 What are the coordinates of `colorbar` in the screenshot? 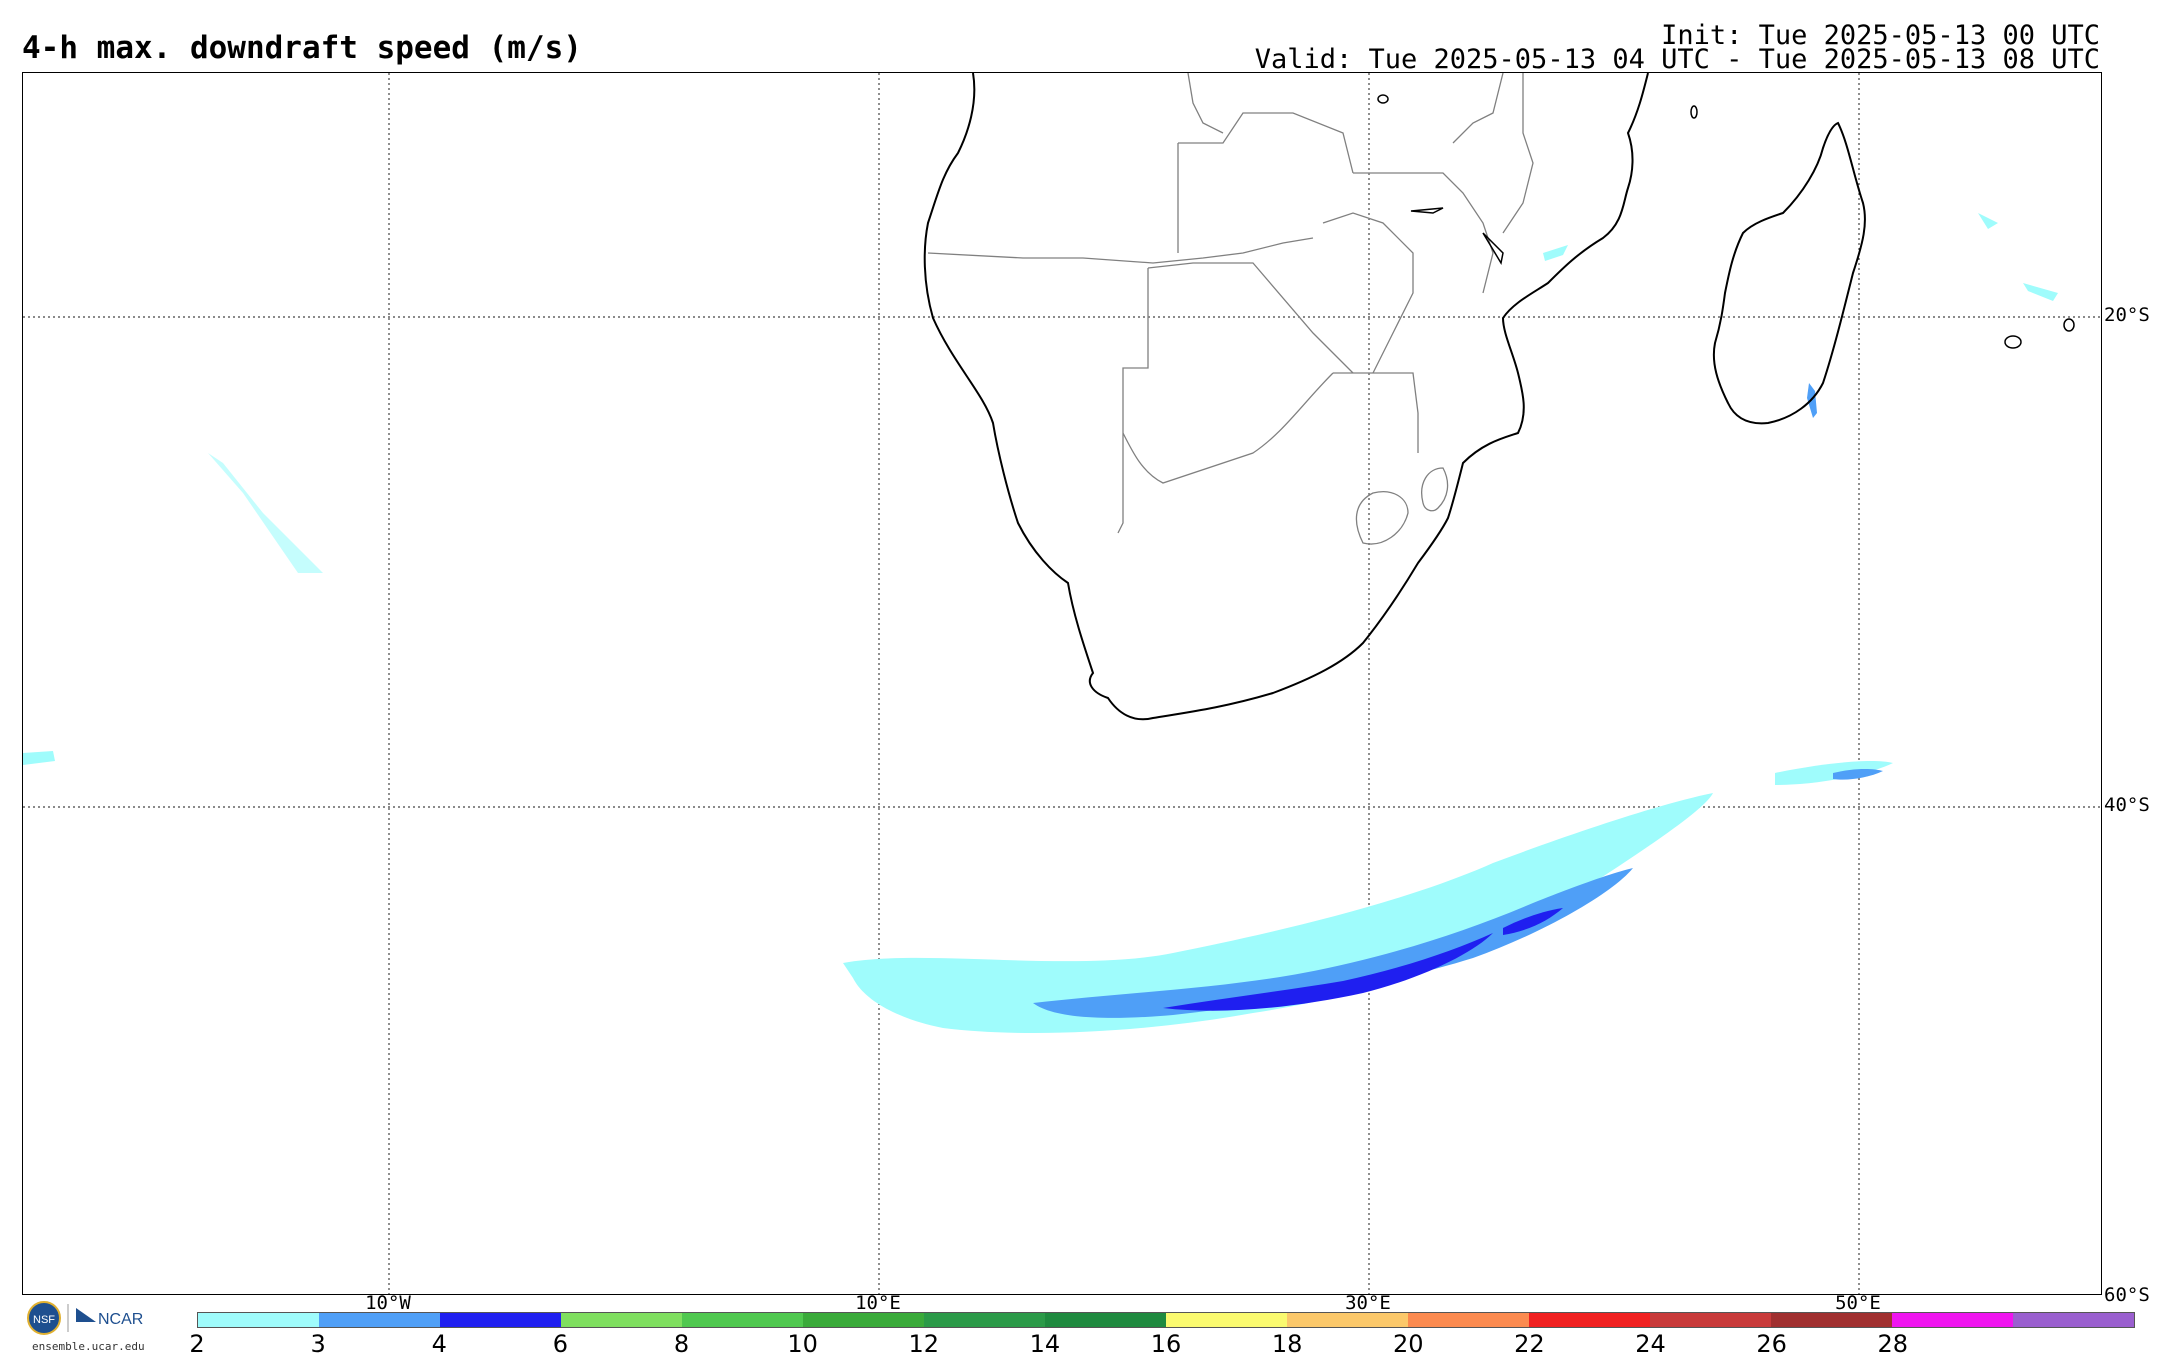 It's located at (1166, 1320).